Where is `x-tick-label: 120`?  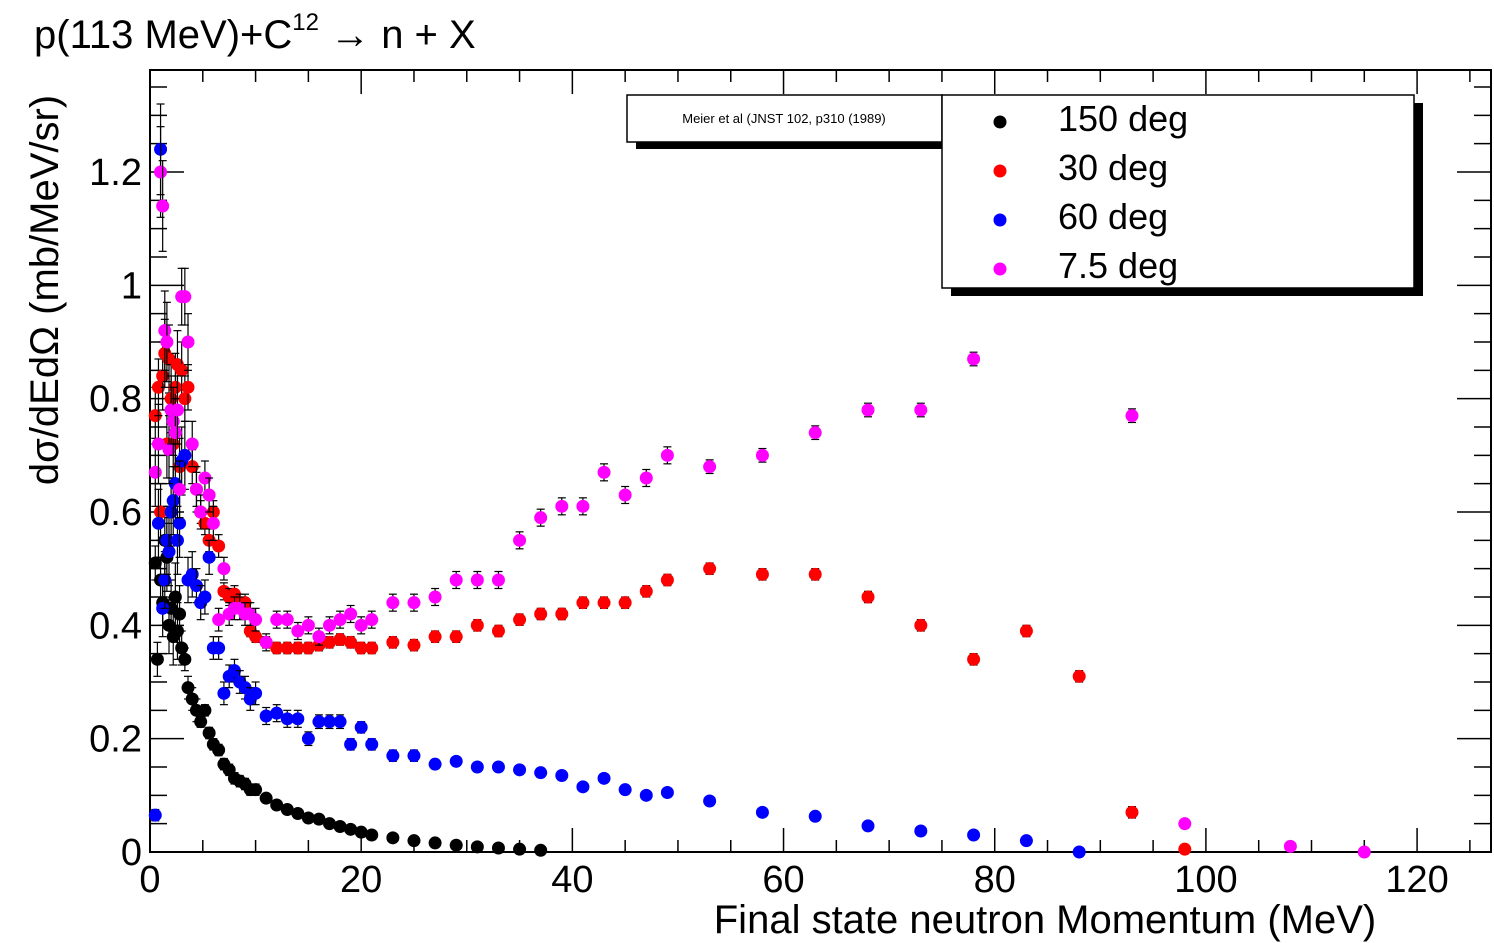 x-tick-label: 120 is located at coordinates (1416, 880).